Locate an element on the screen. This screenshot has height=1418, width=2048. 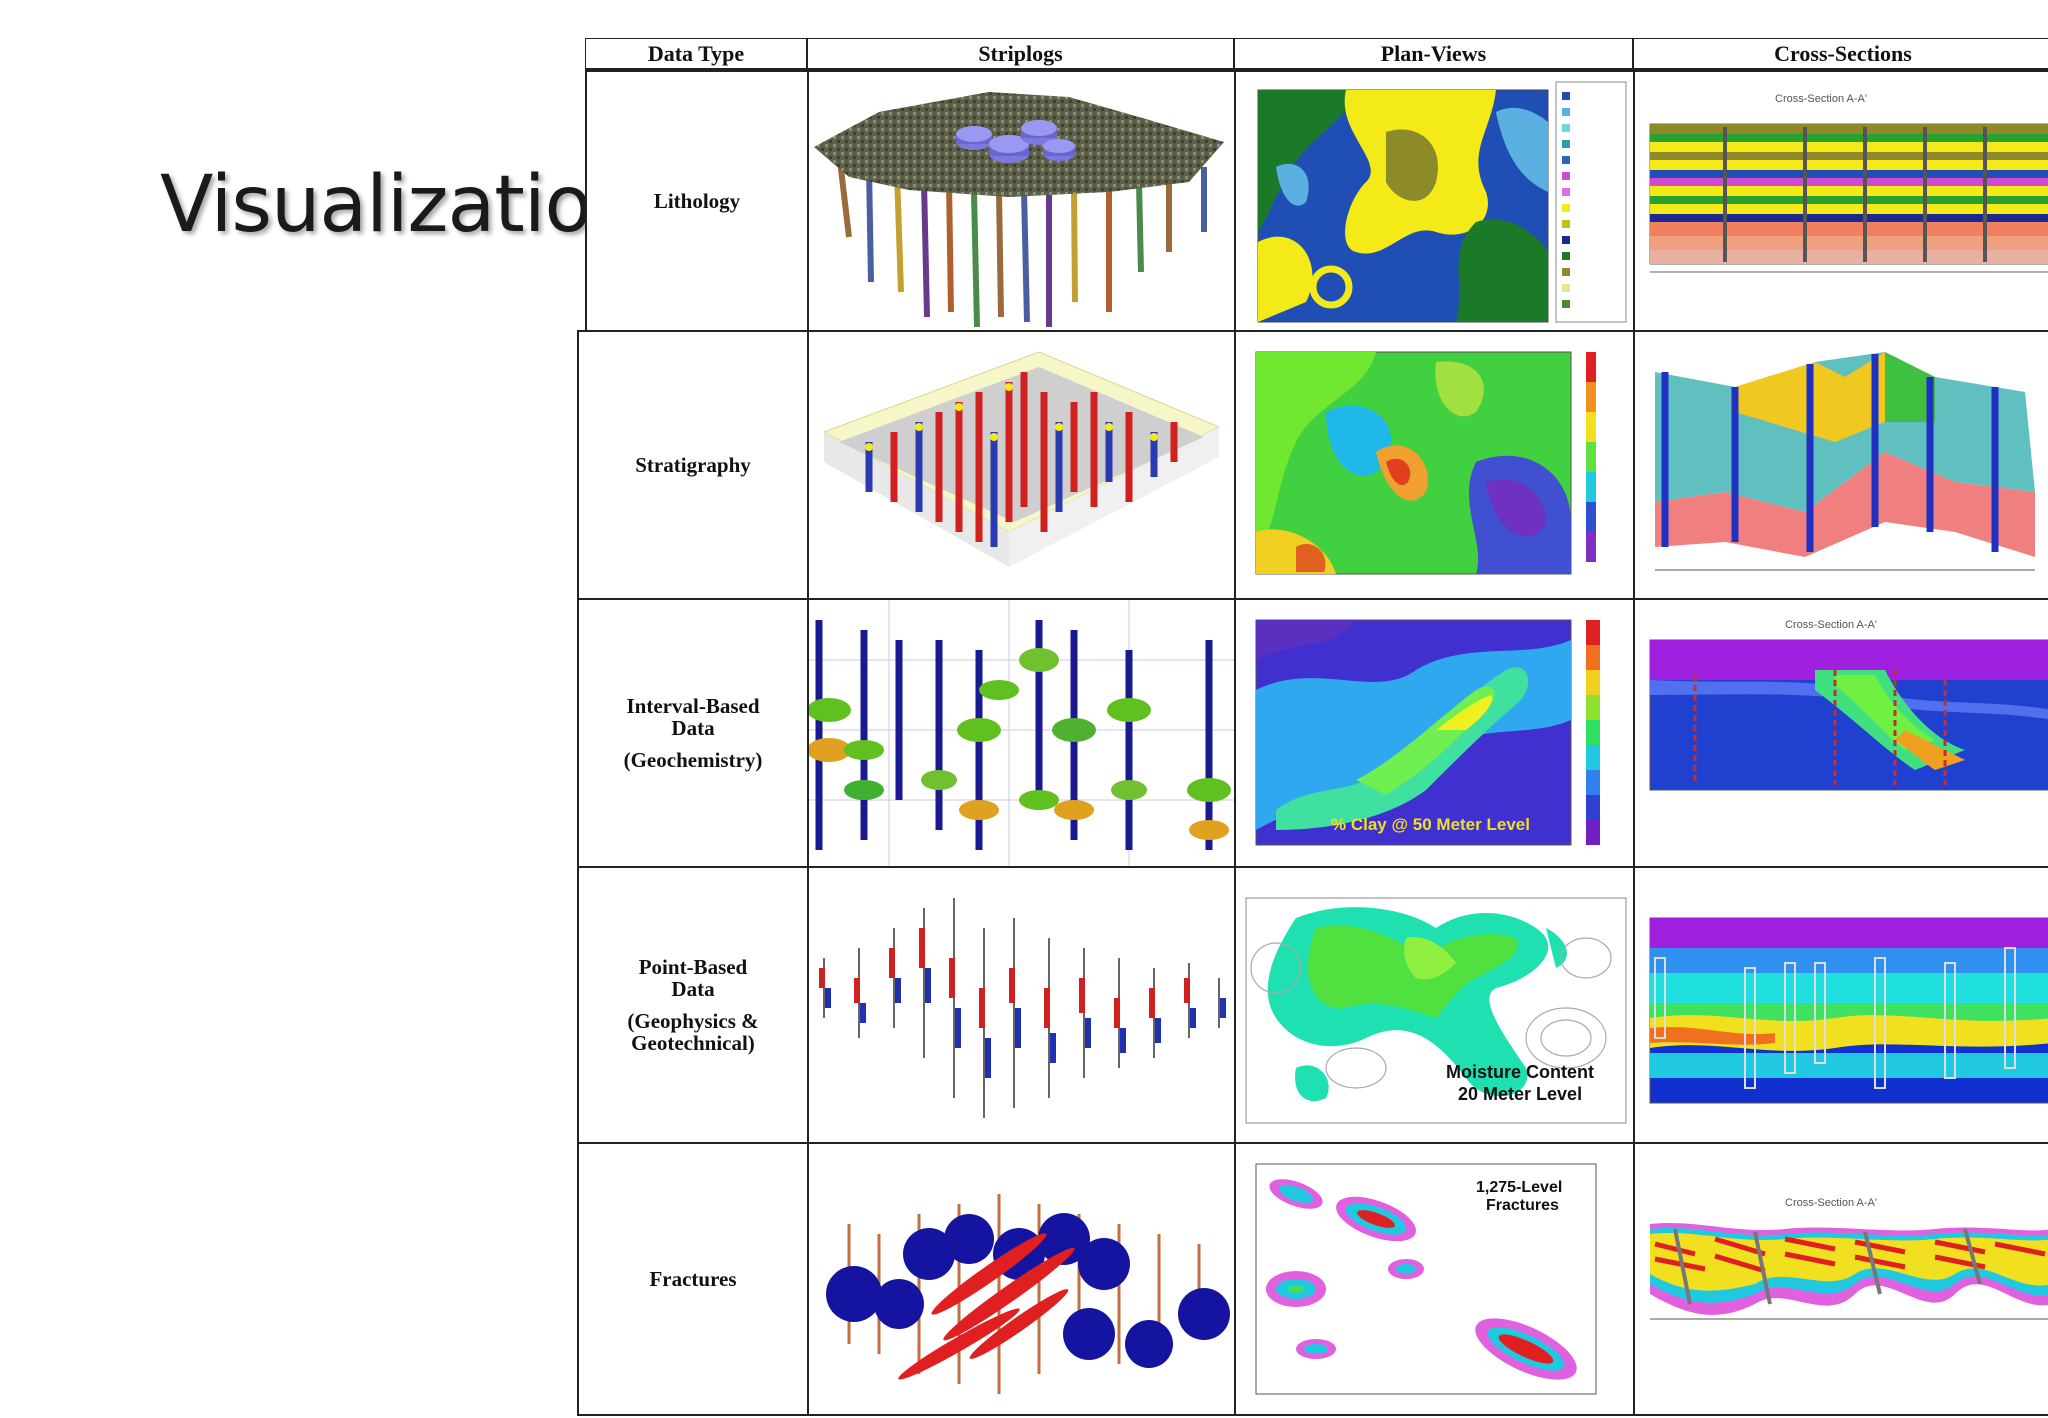
point-striplog is located at coordinates (1021, 1005).